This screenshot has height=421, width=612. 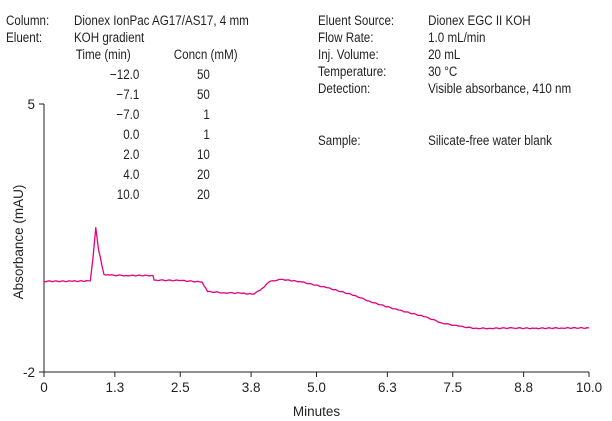 I want to click on condition-label: Eluent:, so click(x=24, y=37).